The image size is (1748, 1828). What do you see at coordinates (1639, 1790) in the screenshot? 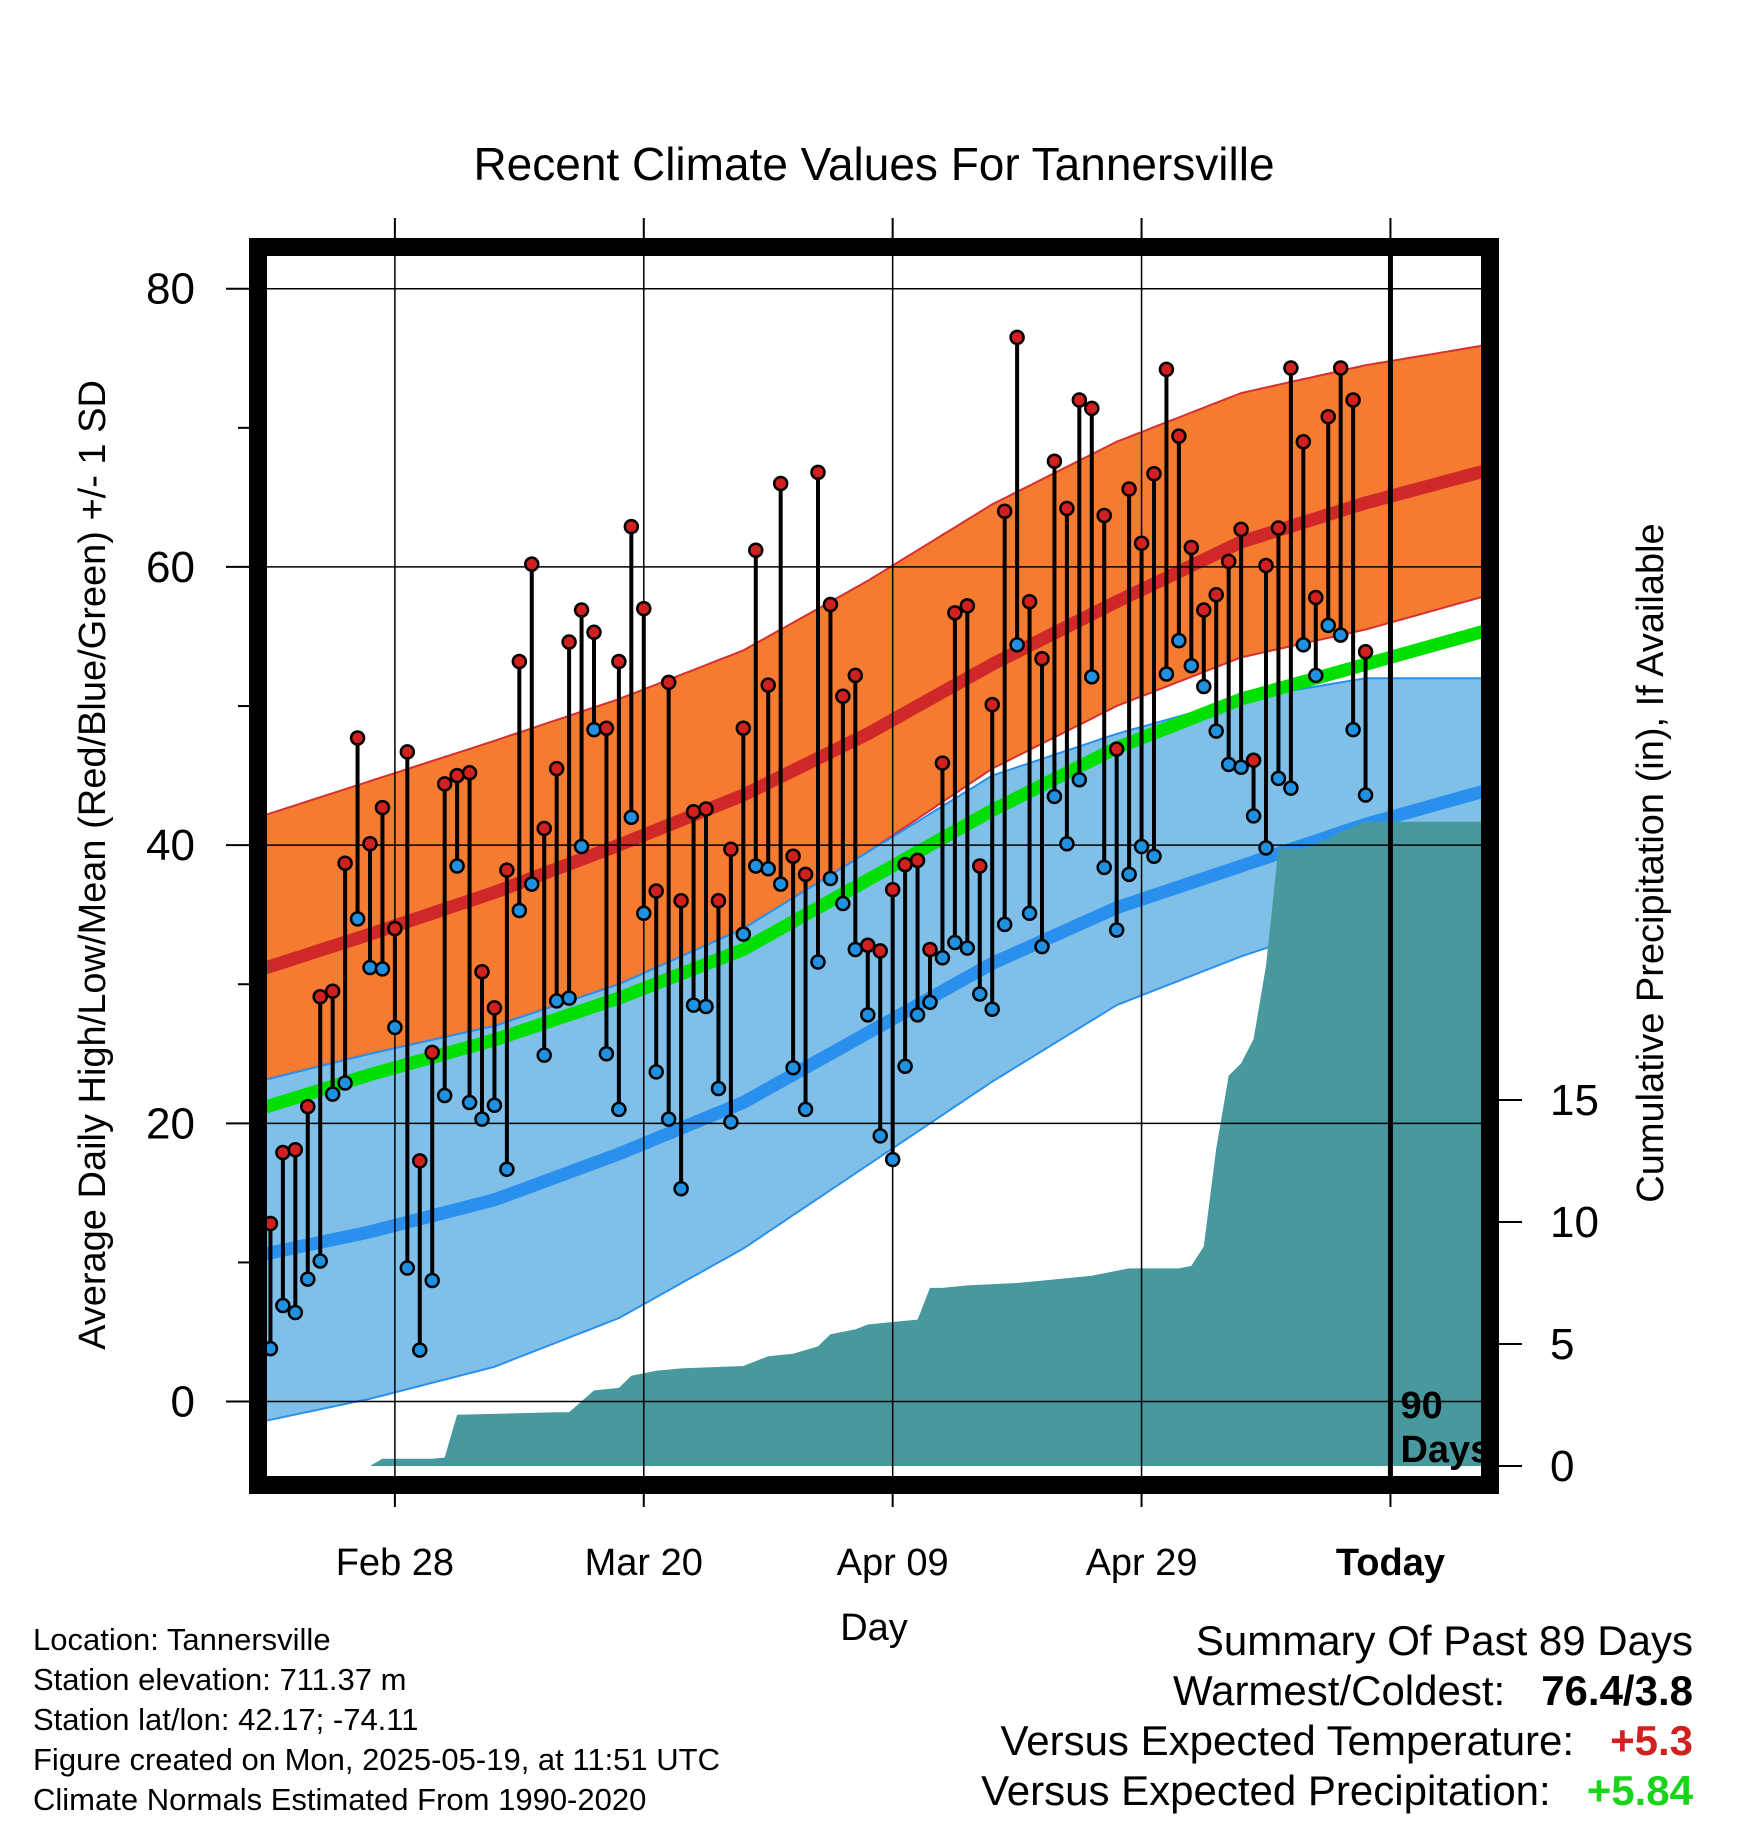
I see `precip-departure-value: +5.84` at bounding box center [1639, 1790].